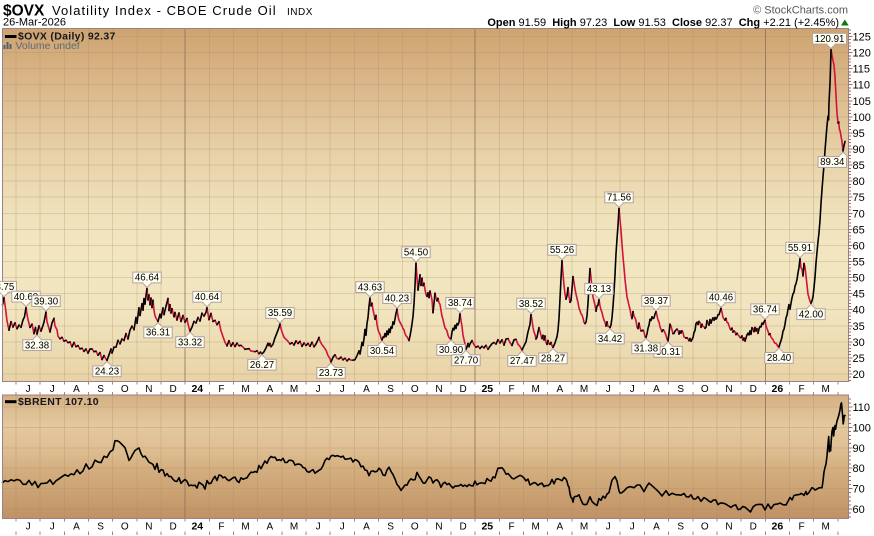 Image resolution: width=874 pixels, height=536 pixels. Describe the element at coordinates (859, 279) in the screenshot. I see `svg-text: 50` at that location.